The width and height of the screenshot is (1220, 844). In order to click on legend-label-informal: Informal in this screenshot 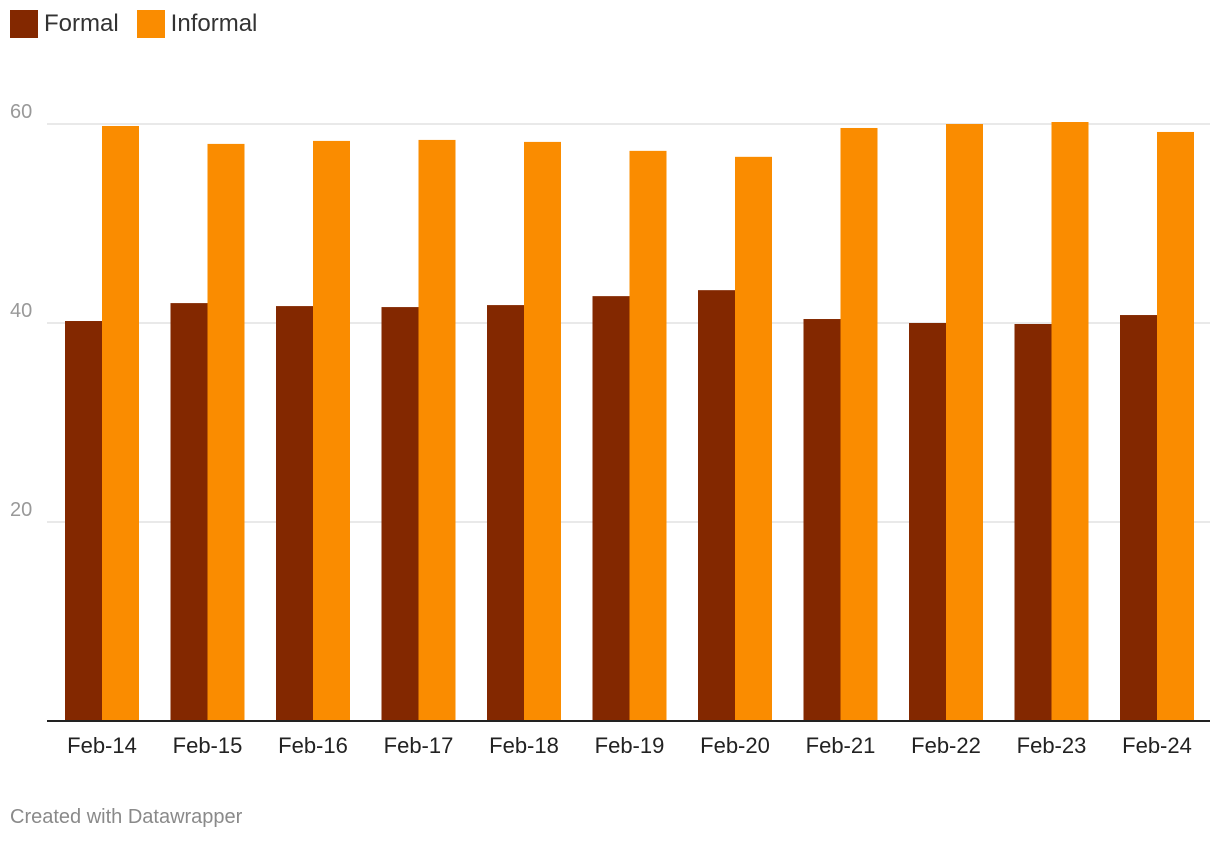, I will do `click(214, 23)`.